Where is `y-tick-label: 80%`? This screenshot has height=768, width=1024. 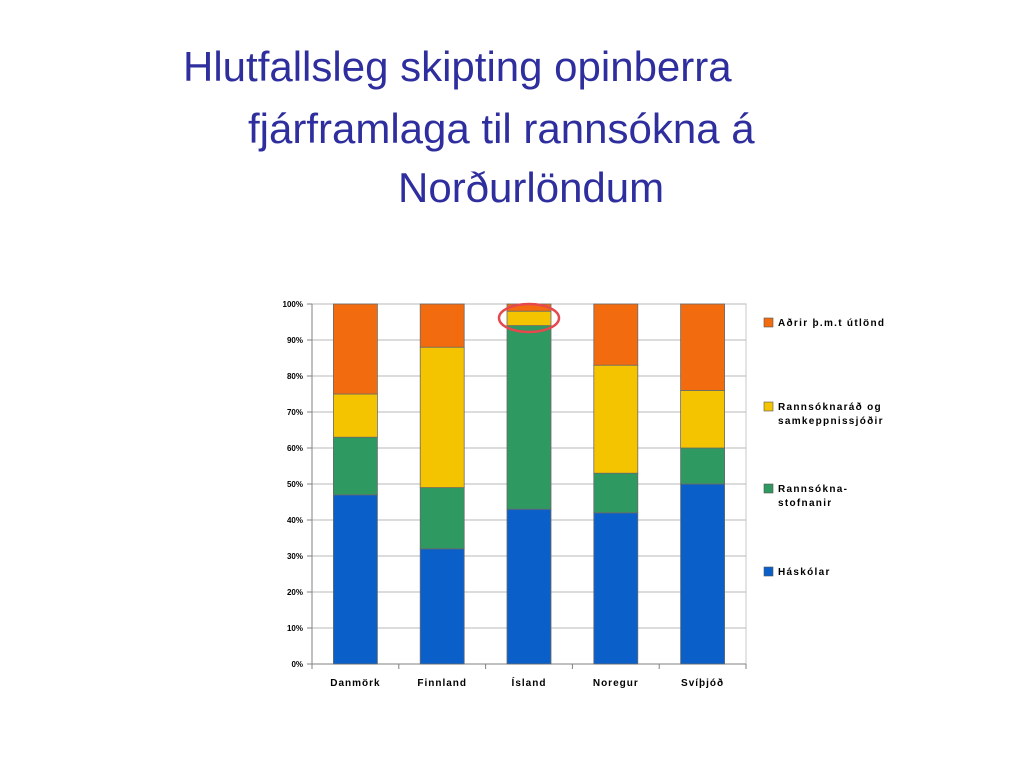 y-tick-label: 80% is located at coordinates (295, 376).